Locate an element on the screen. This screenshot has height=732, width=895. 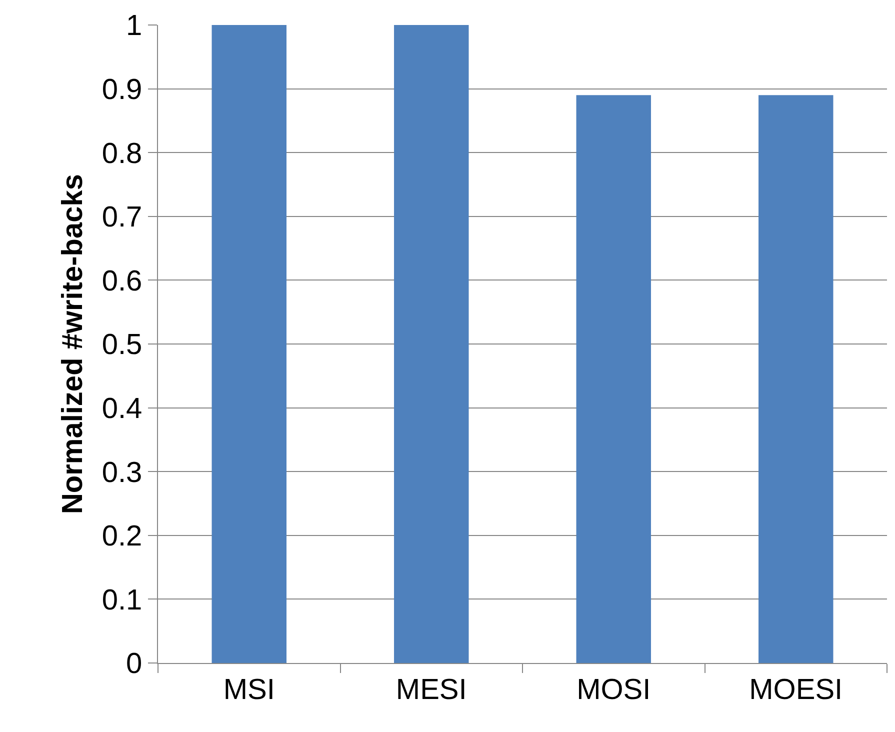
y-tick-label: 0.2 is located at coordinates (122, 536).